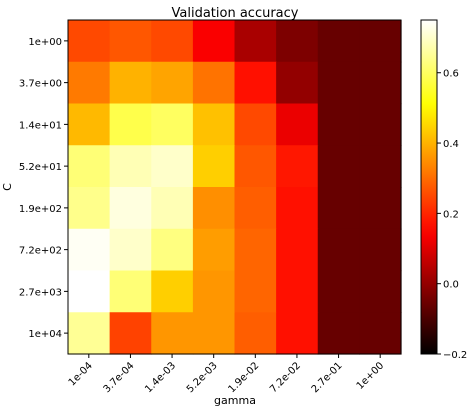  What do you see at coordinates (7, 187) in the screenshot?
I see `y-axis-label: C` at bounding box center [7, 187].